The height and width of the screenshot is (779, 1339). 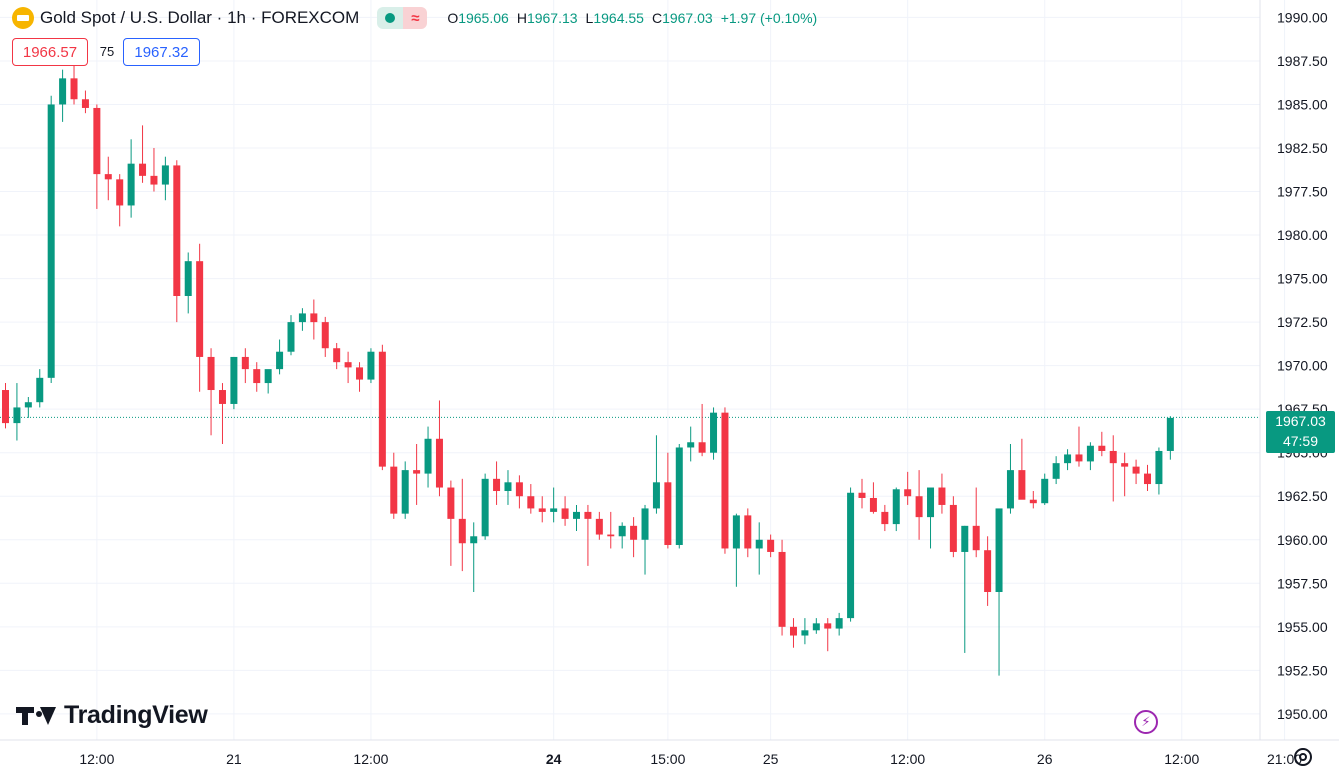 I want to click on tradingview-logo: TradingView, so click(x=112, y=715).